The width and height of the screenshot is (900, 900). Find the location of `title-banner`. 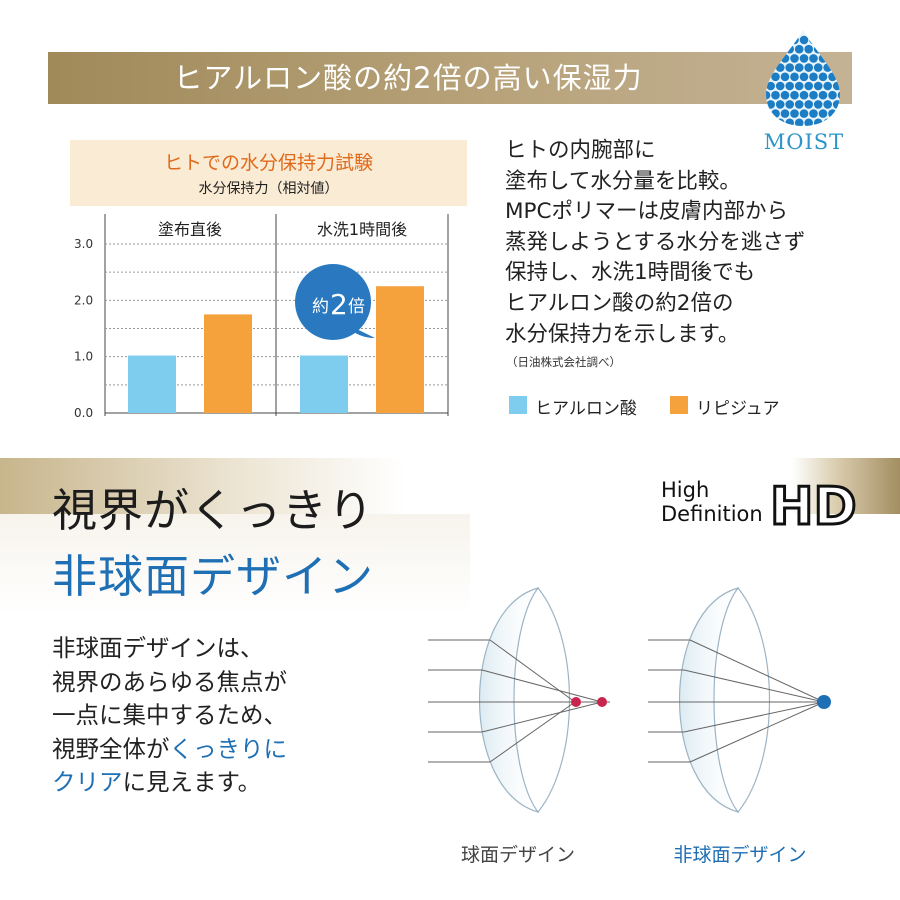

title-banner is located at coordinates (450, 78).